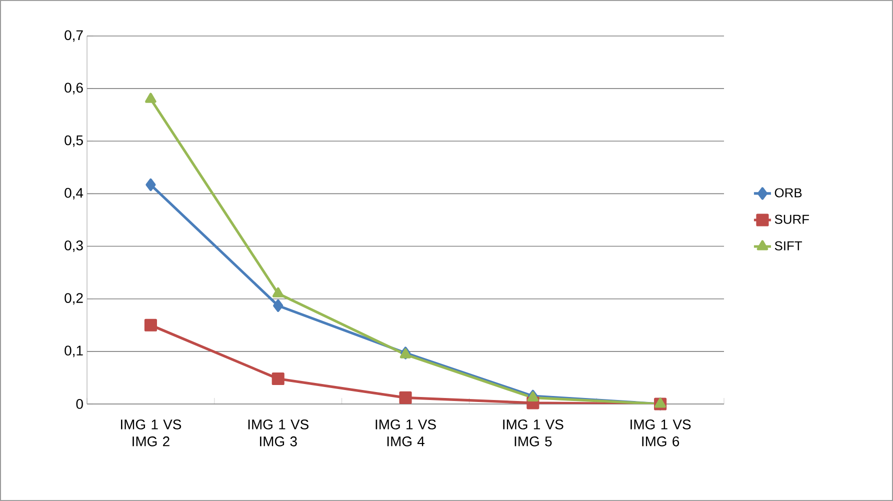 The image size is (893, 501). I want to click on y-tick-label: 0,2, so click(73, 299).